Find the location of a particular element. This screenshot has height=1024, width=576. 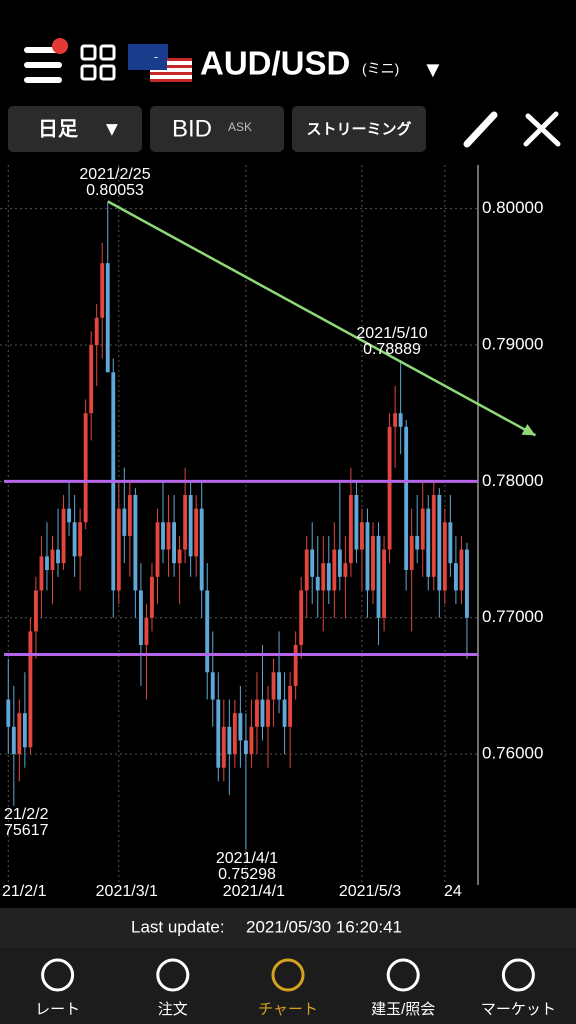

bid-label: BID is located at coordinates (192, 128).